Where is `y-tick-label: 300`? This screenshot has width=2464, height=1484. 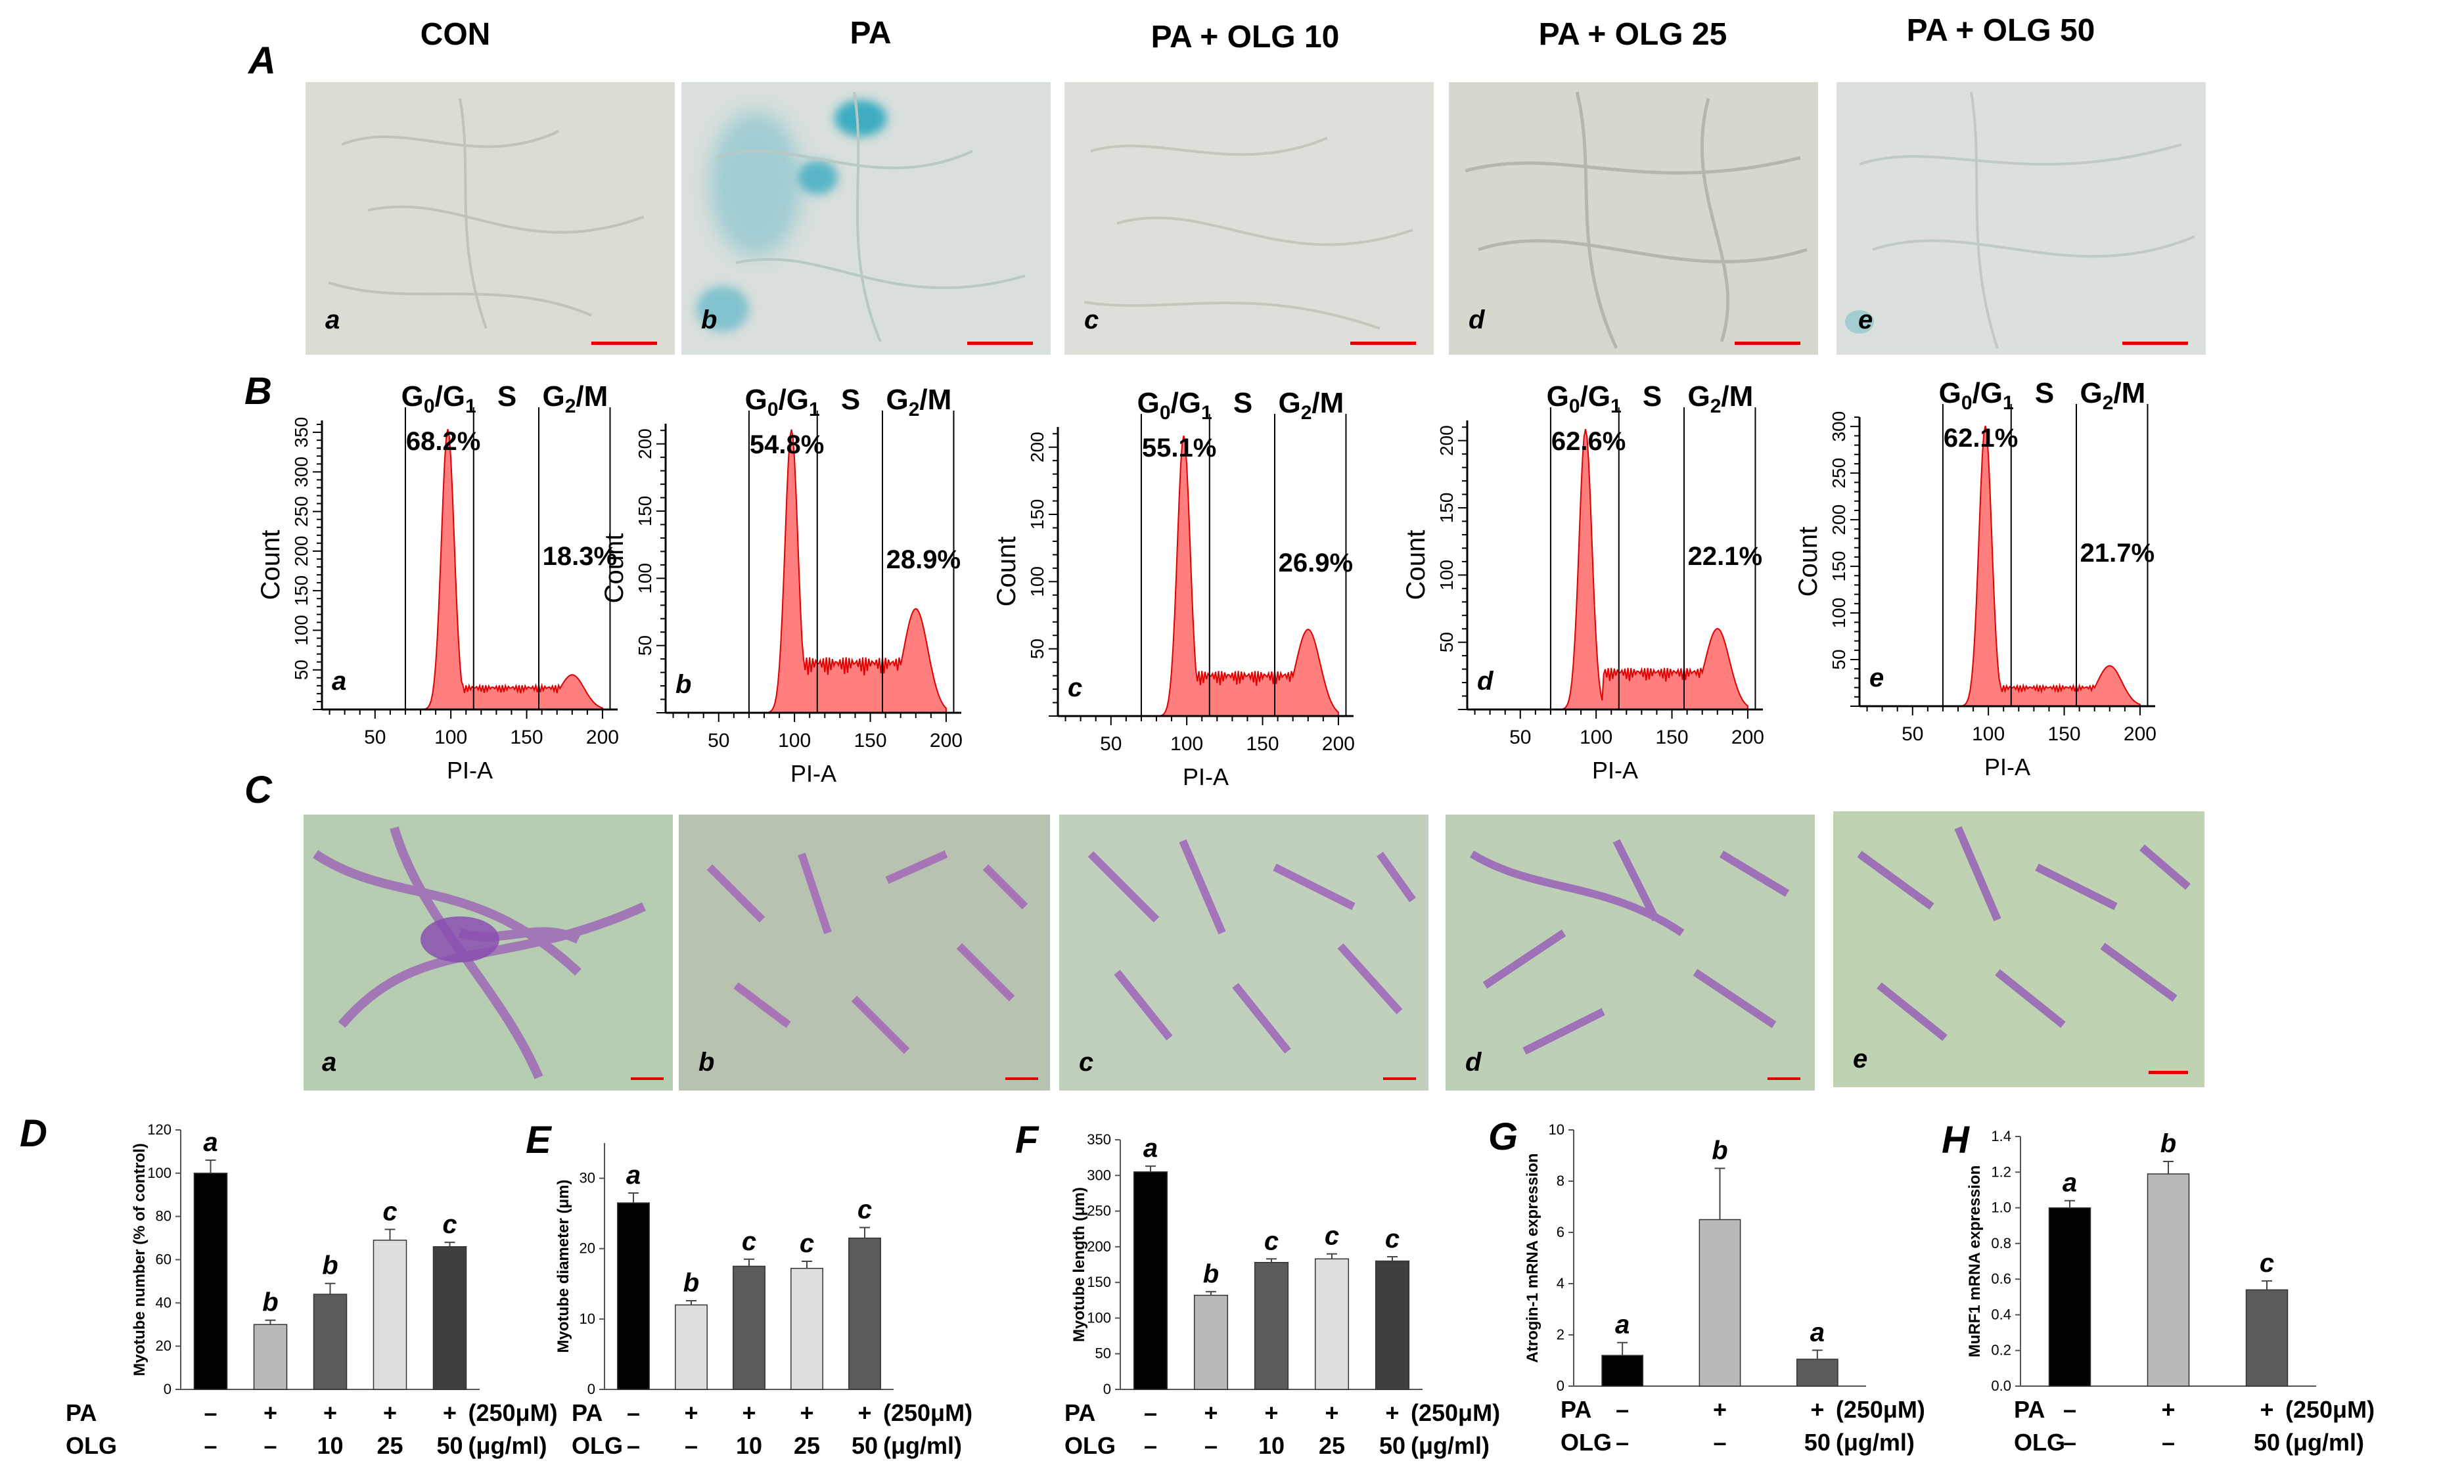
y-tick-label: 300 is located at coordinates (1099, 1175).